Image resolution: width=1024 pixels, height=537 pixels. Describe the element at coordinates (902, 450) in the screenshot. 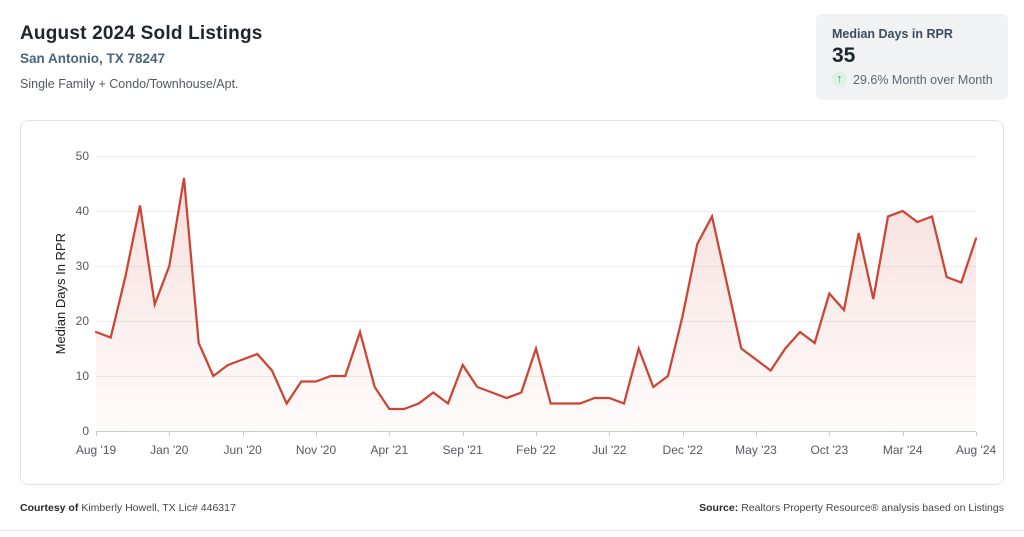

I see `x-tick-label: Mar '24` at that location.